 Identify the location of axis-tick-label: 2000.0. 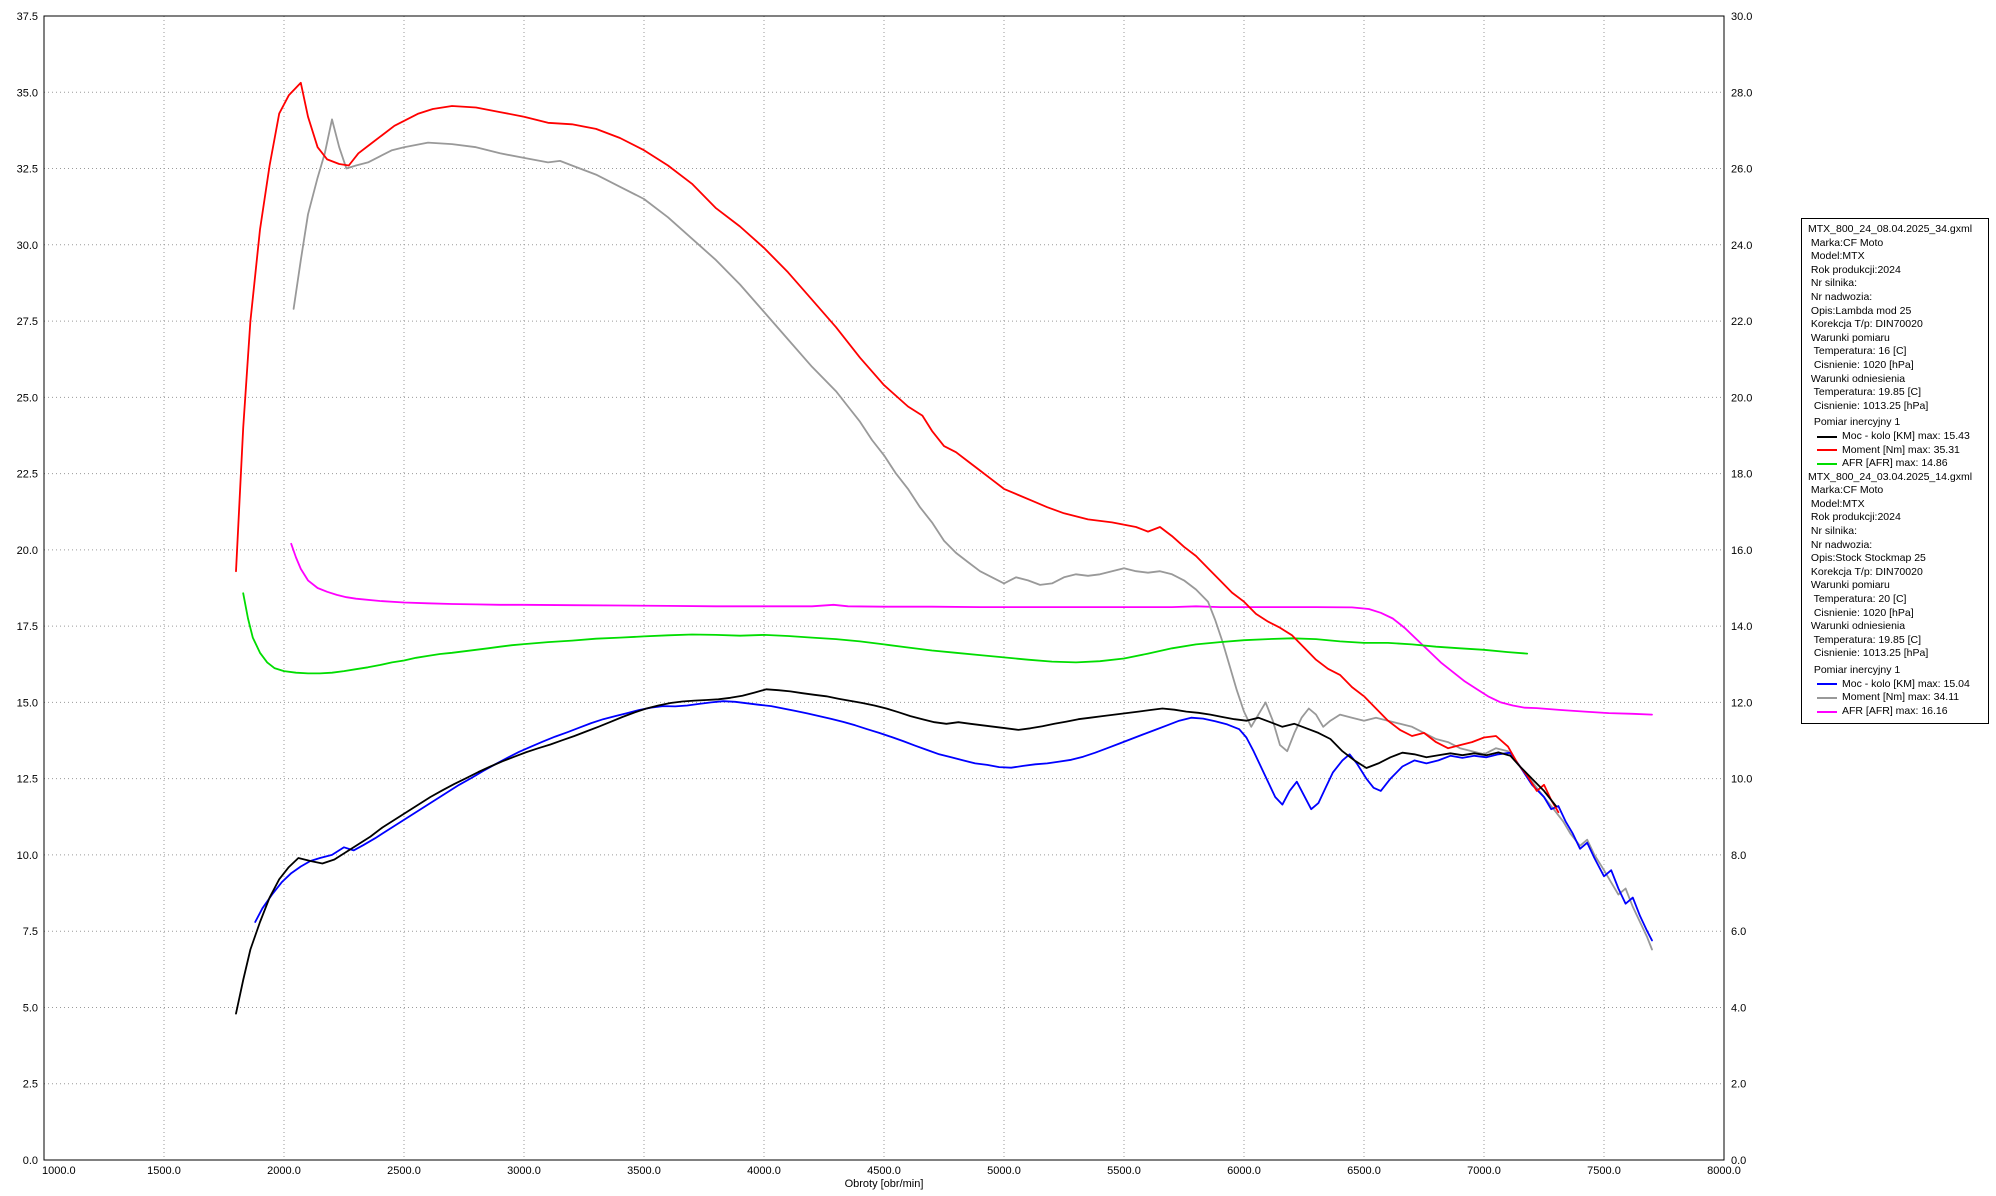
(284, 1171).